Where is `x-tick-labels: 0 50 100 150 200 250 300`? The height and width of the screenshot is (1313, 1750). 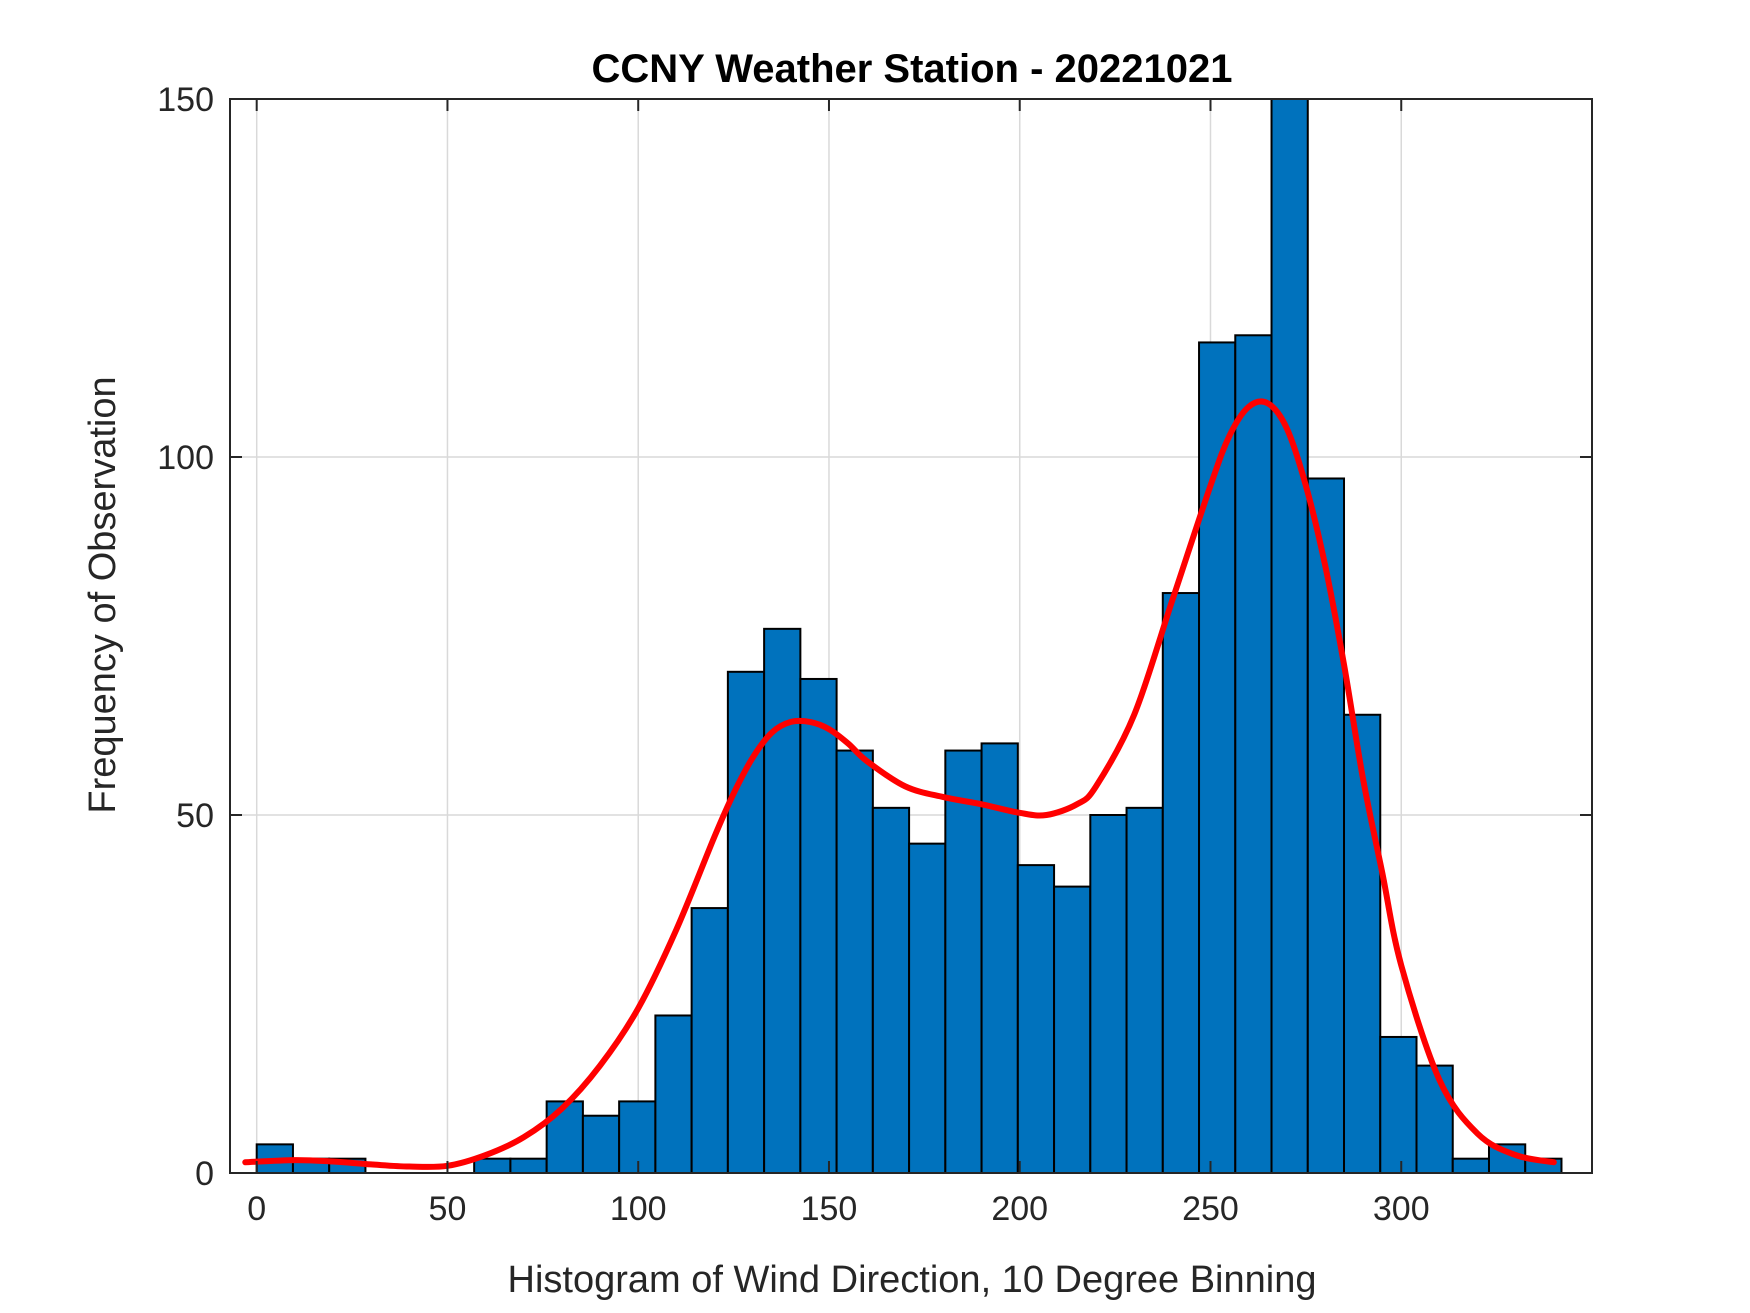
x-tick-labels: 0 50 100 150 200 250 300 is located at coordinates (838, 1209).